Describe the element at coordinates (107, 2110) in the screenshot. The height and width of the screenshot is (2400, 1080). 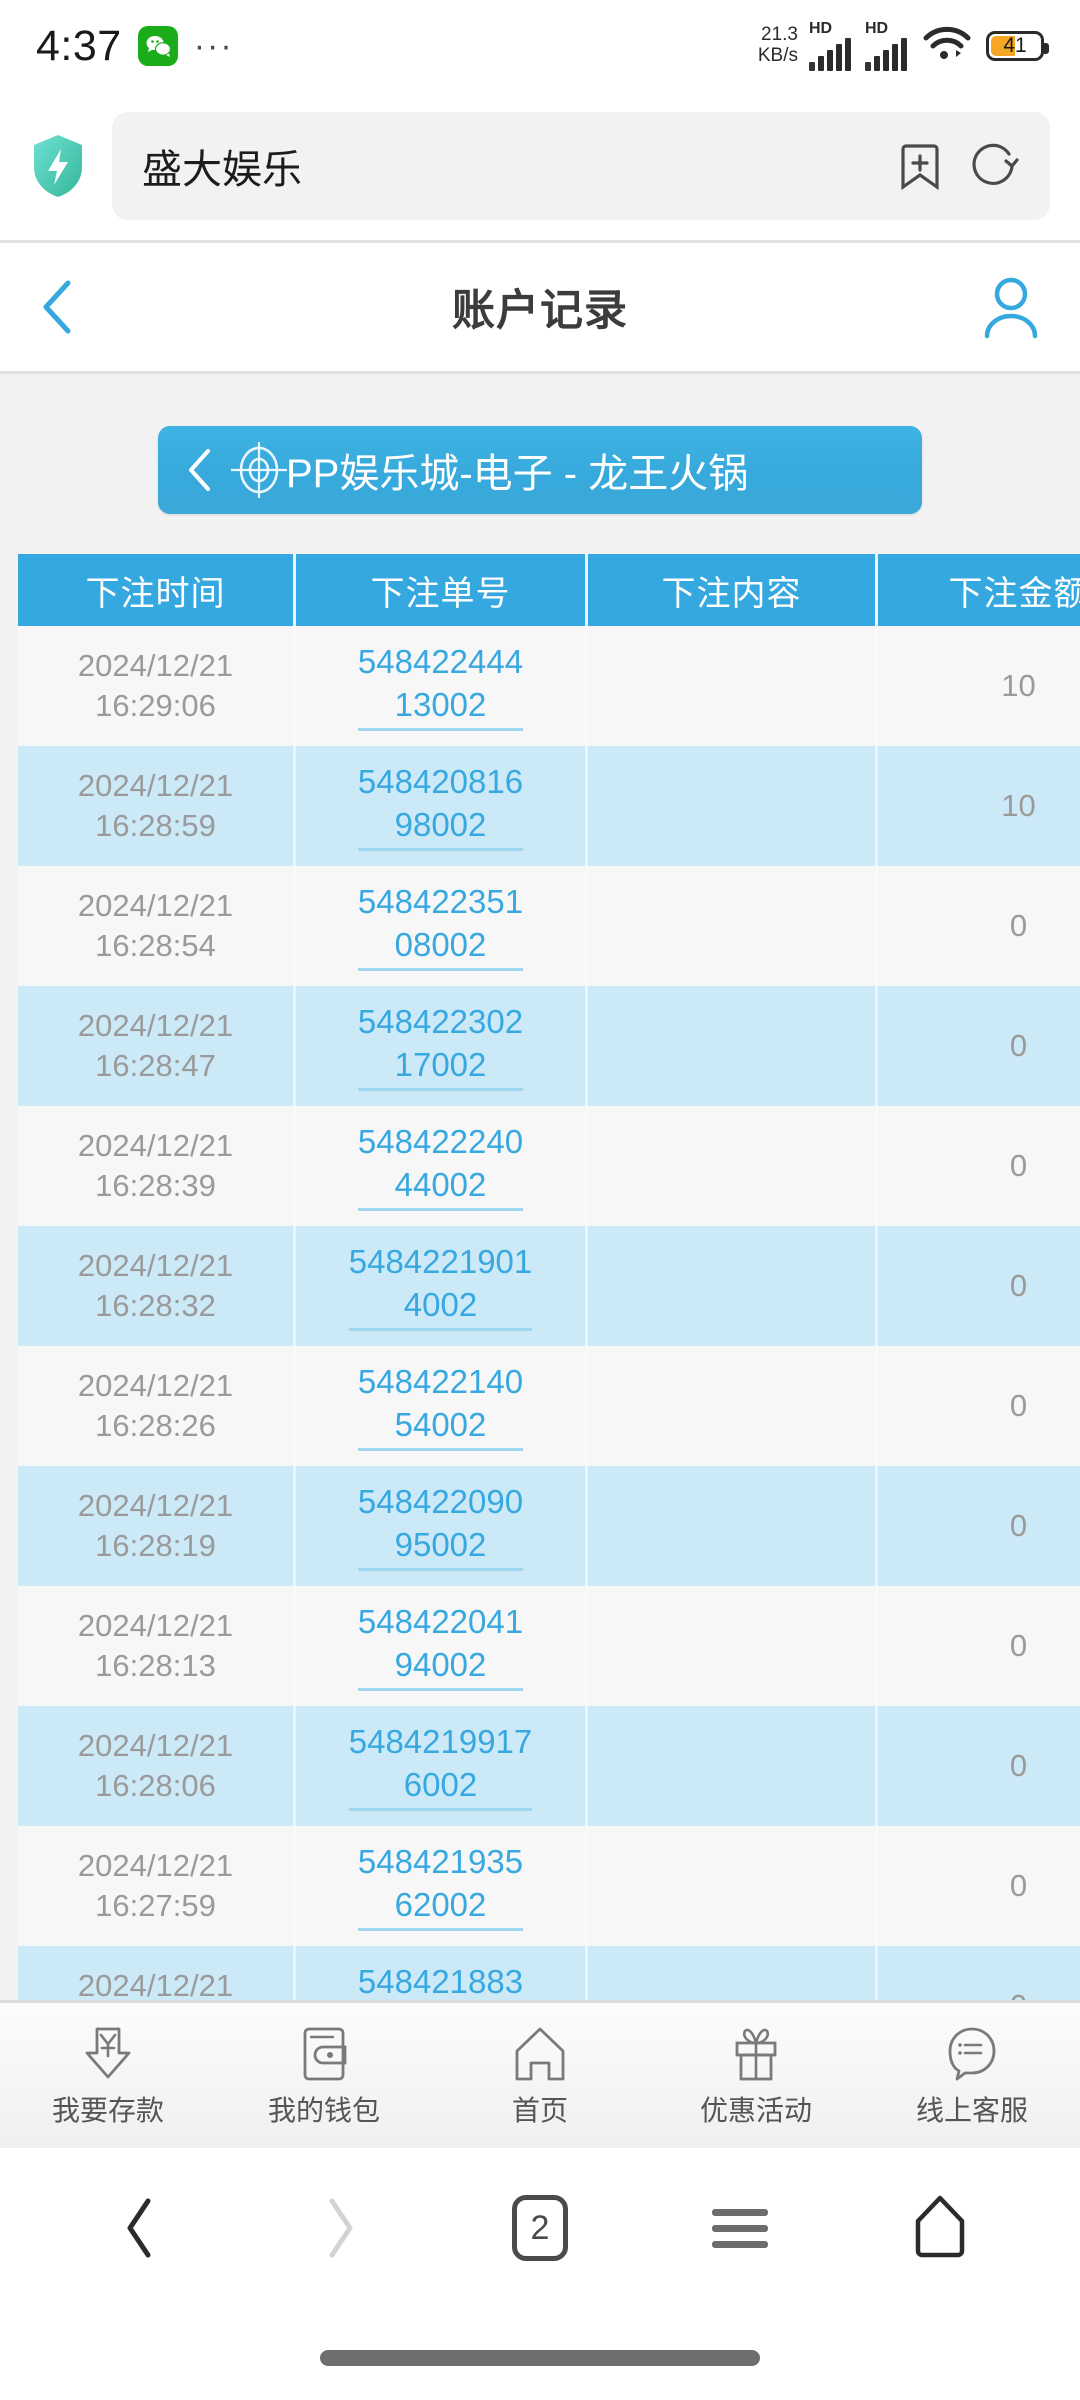
I see `bottom-nav-label-deposit: 我要存款` at that location.